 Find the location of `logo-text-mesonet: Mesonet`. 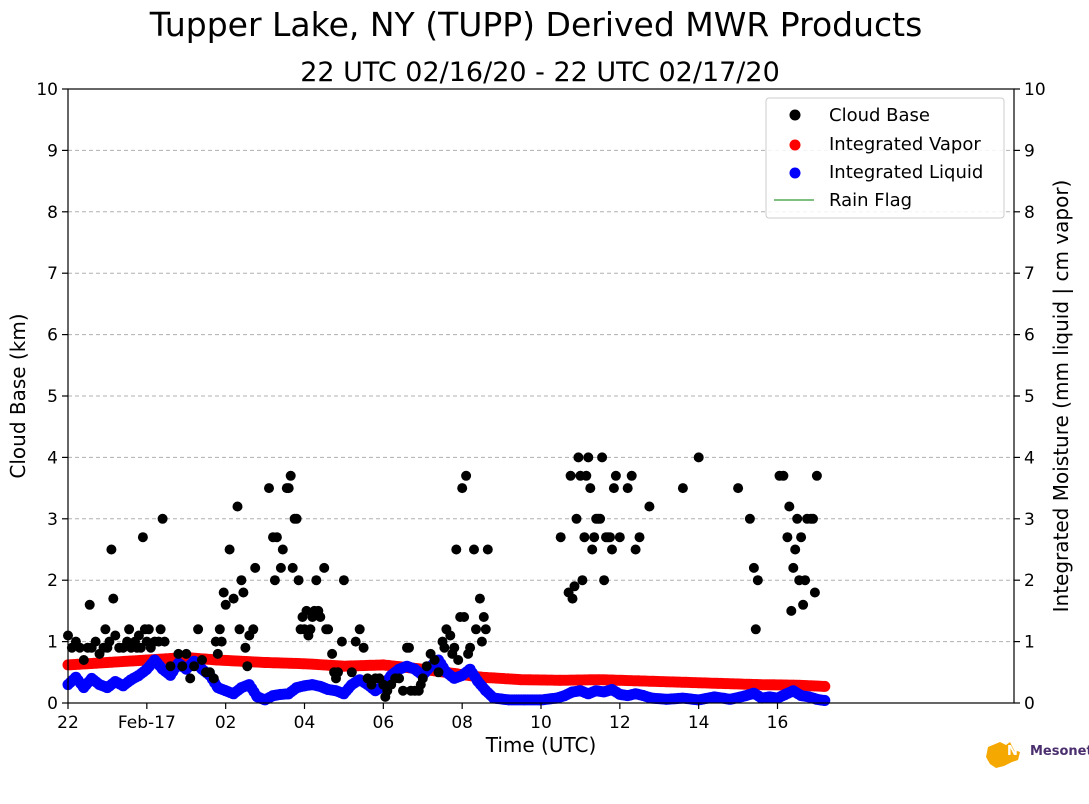

logo-text-mesonet: Mesonet is located at coordinates (1059, 751).